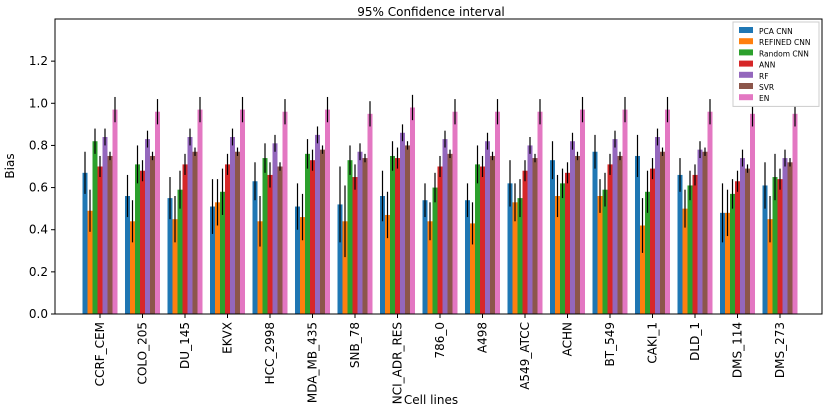 The width and height of the screenshot is (831, 411). Describe the element at coordinates (185, 345) in the screenshot. I see `x-tick-label: DU_145` at that location.